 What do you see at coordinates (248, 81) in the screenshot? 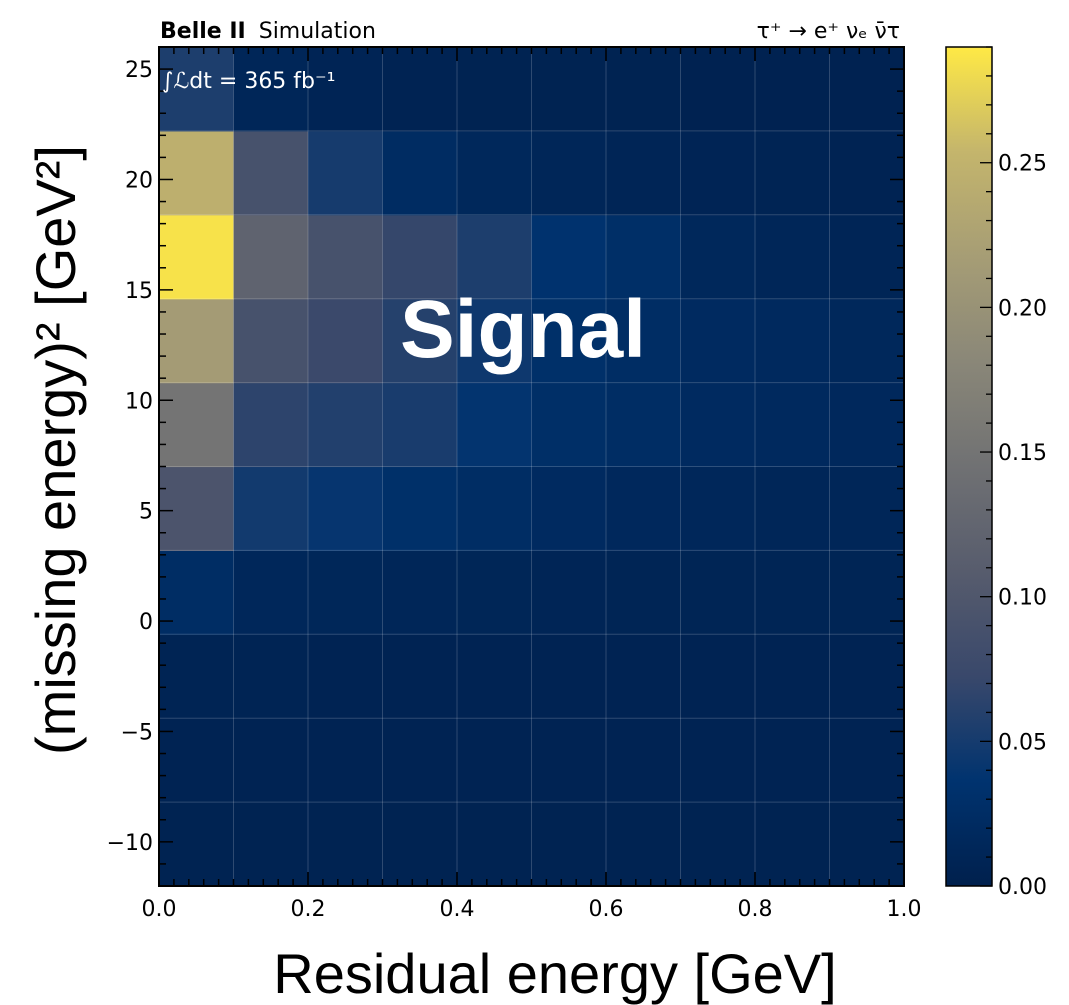
I see `luminosity-label: ∫ℒdt = 365 fb⁻¹` at bounding box center [248, 81].